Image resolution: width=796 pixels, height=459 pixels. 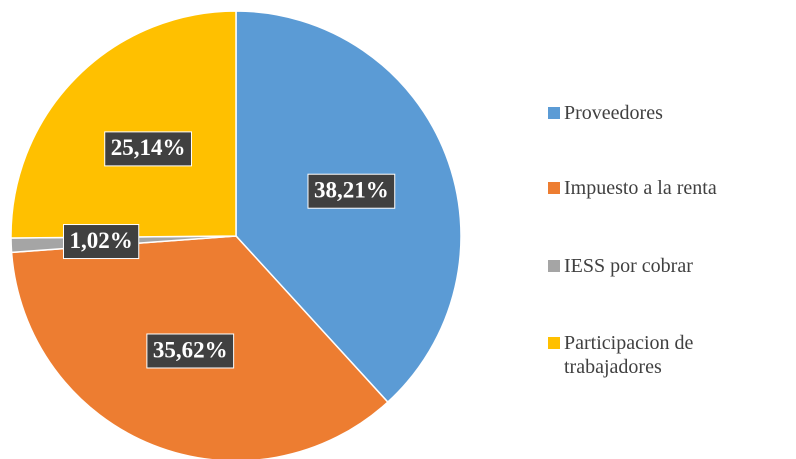 I want to click on legend-item: Impuesto a la renta, so click(x=668, y=188).